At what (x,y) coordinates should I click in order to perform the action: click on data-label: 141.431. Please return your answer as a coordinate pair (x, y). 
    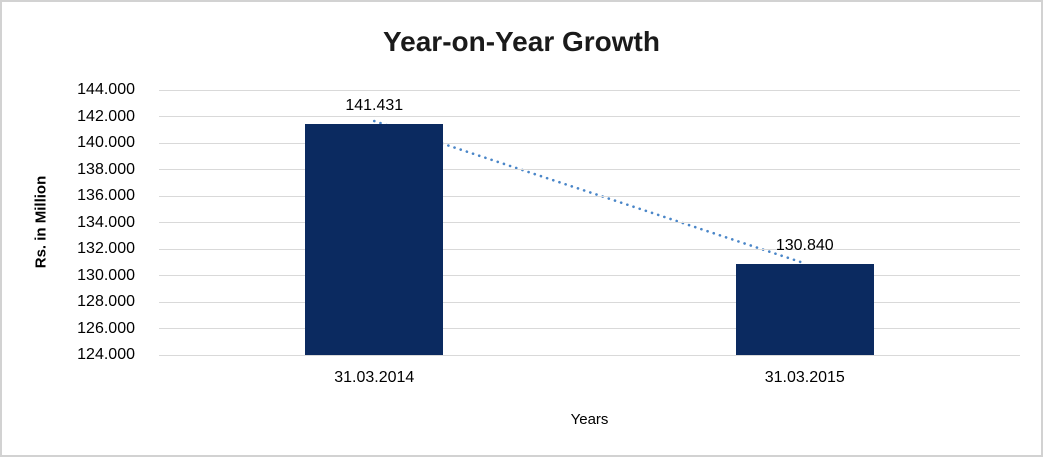
    Looking at the image, I should click on (374, 106).